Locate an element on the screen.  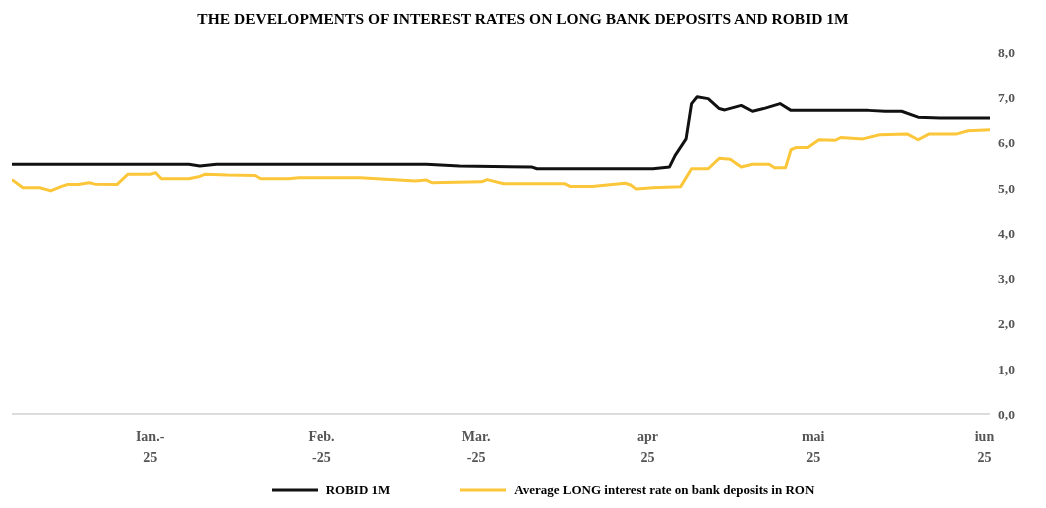
x-tick-label: mai 25 is located at coordinates (813, 447).